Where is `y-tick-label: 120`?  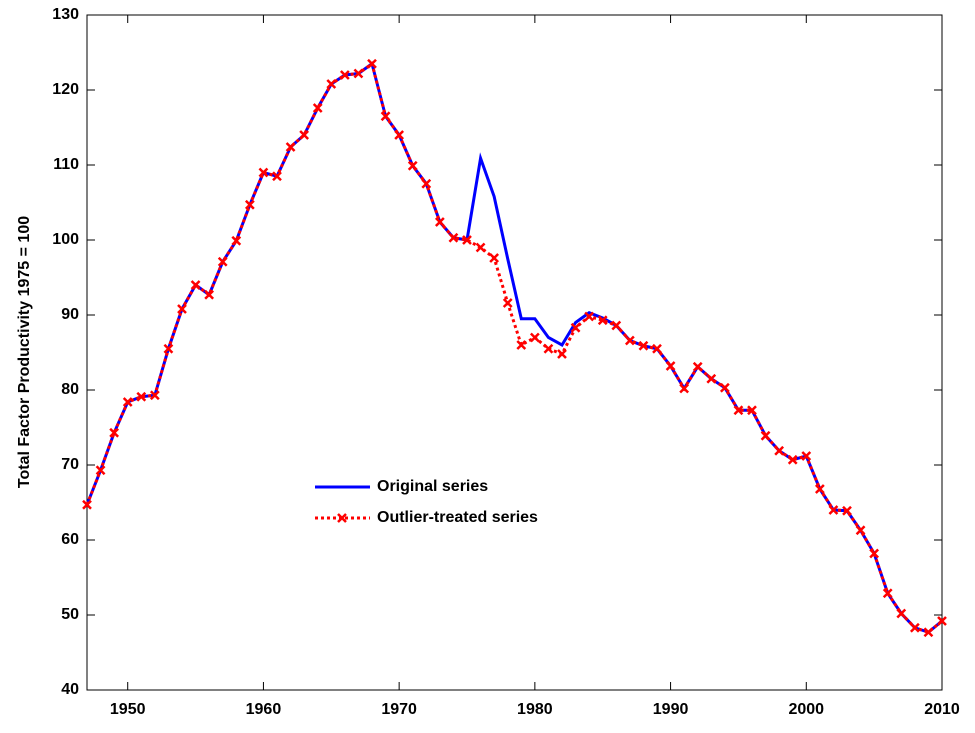 y-tick-label: 120 is located at coordinates (65, 89).